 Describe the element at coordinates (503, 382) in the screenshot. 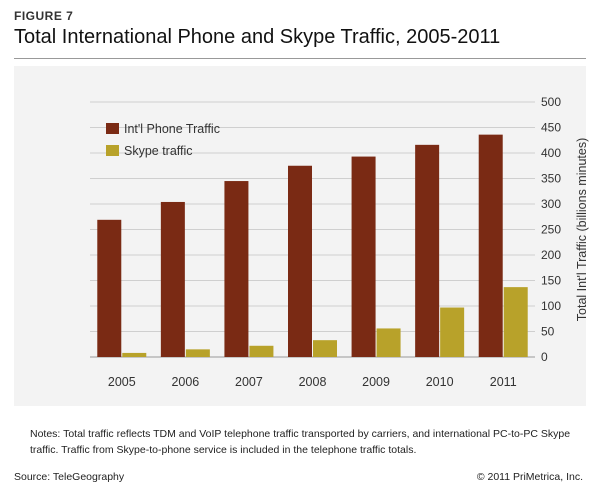

I see `x-tick-label: 2011` at that location.